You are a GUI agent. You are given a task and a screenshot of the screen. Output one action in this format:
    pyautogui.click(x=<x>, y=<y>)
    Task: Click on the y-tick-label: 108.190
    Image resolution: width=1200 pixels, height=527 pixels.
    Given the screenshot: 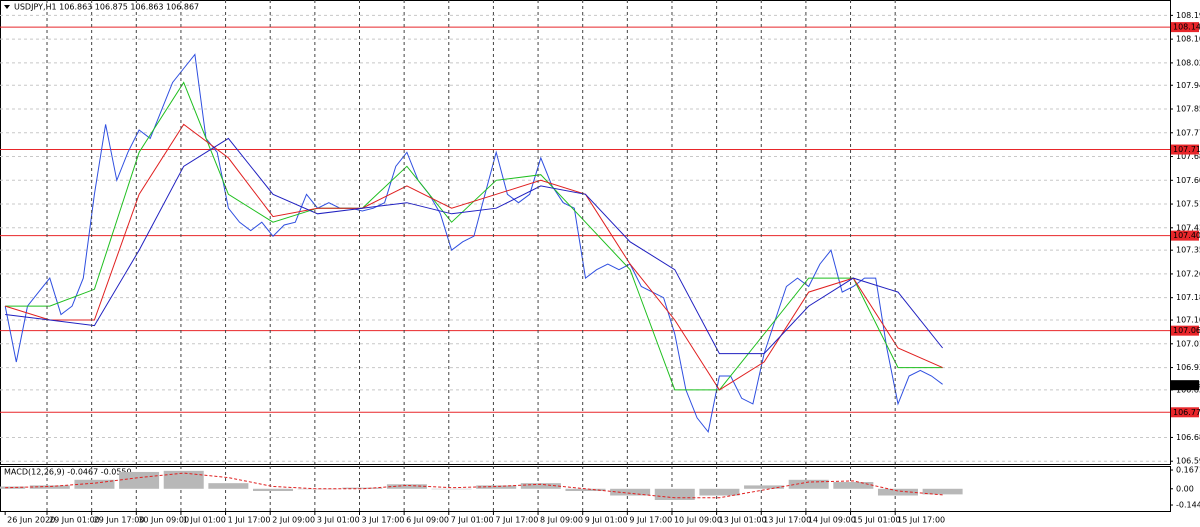 What is the action you would take?
    pyautogui.click(x=1188, y=15)
    